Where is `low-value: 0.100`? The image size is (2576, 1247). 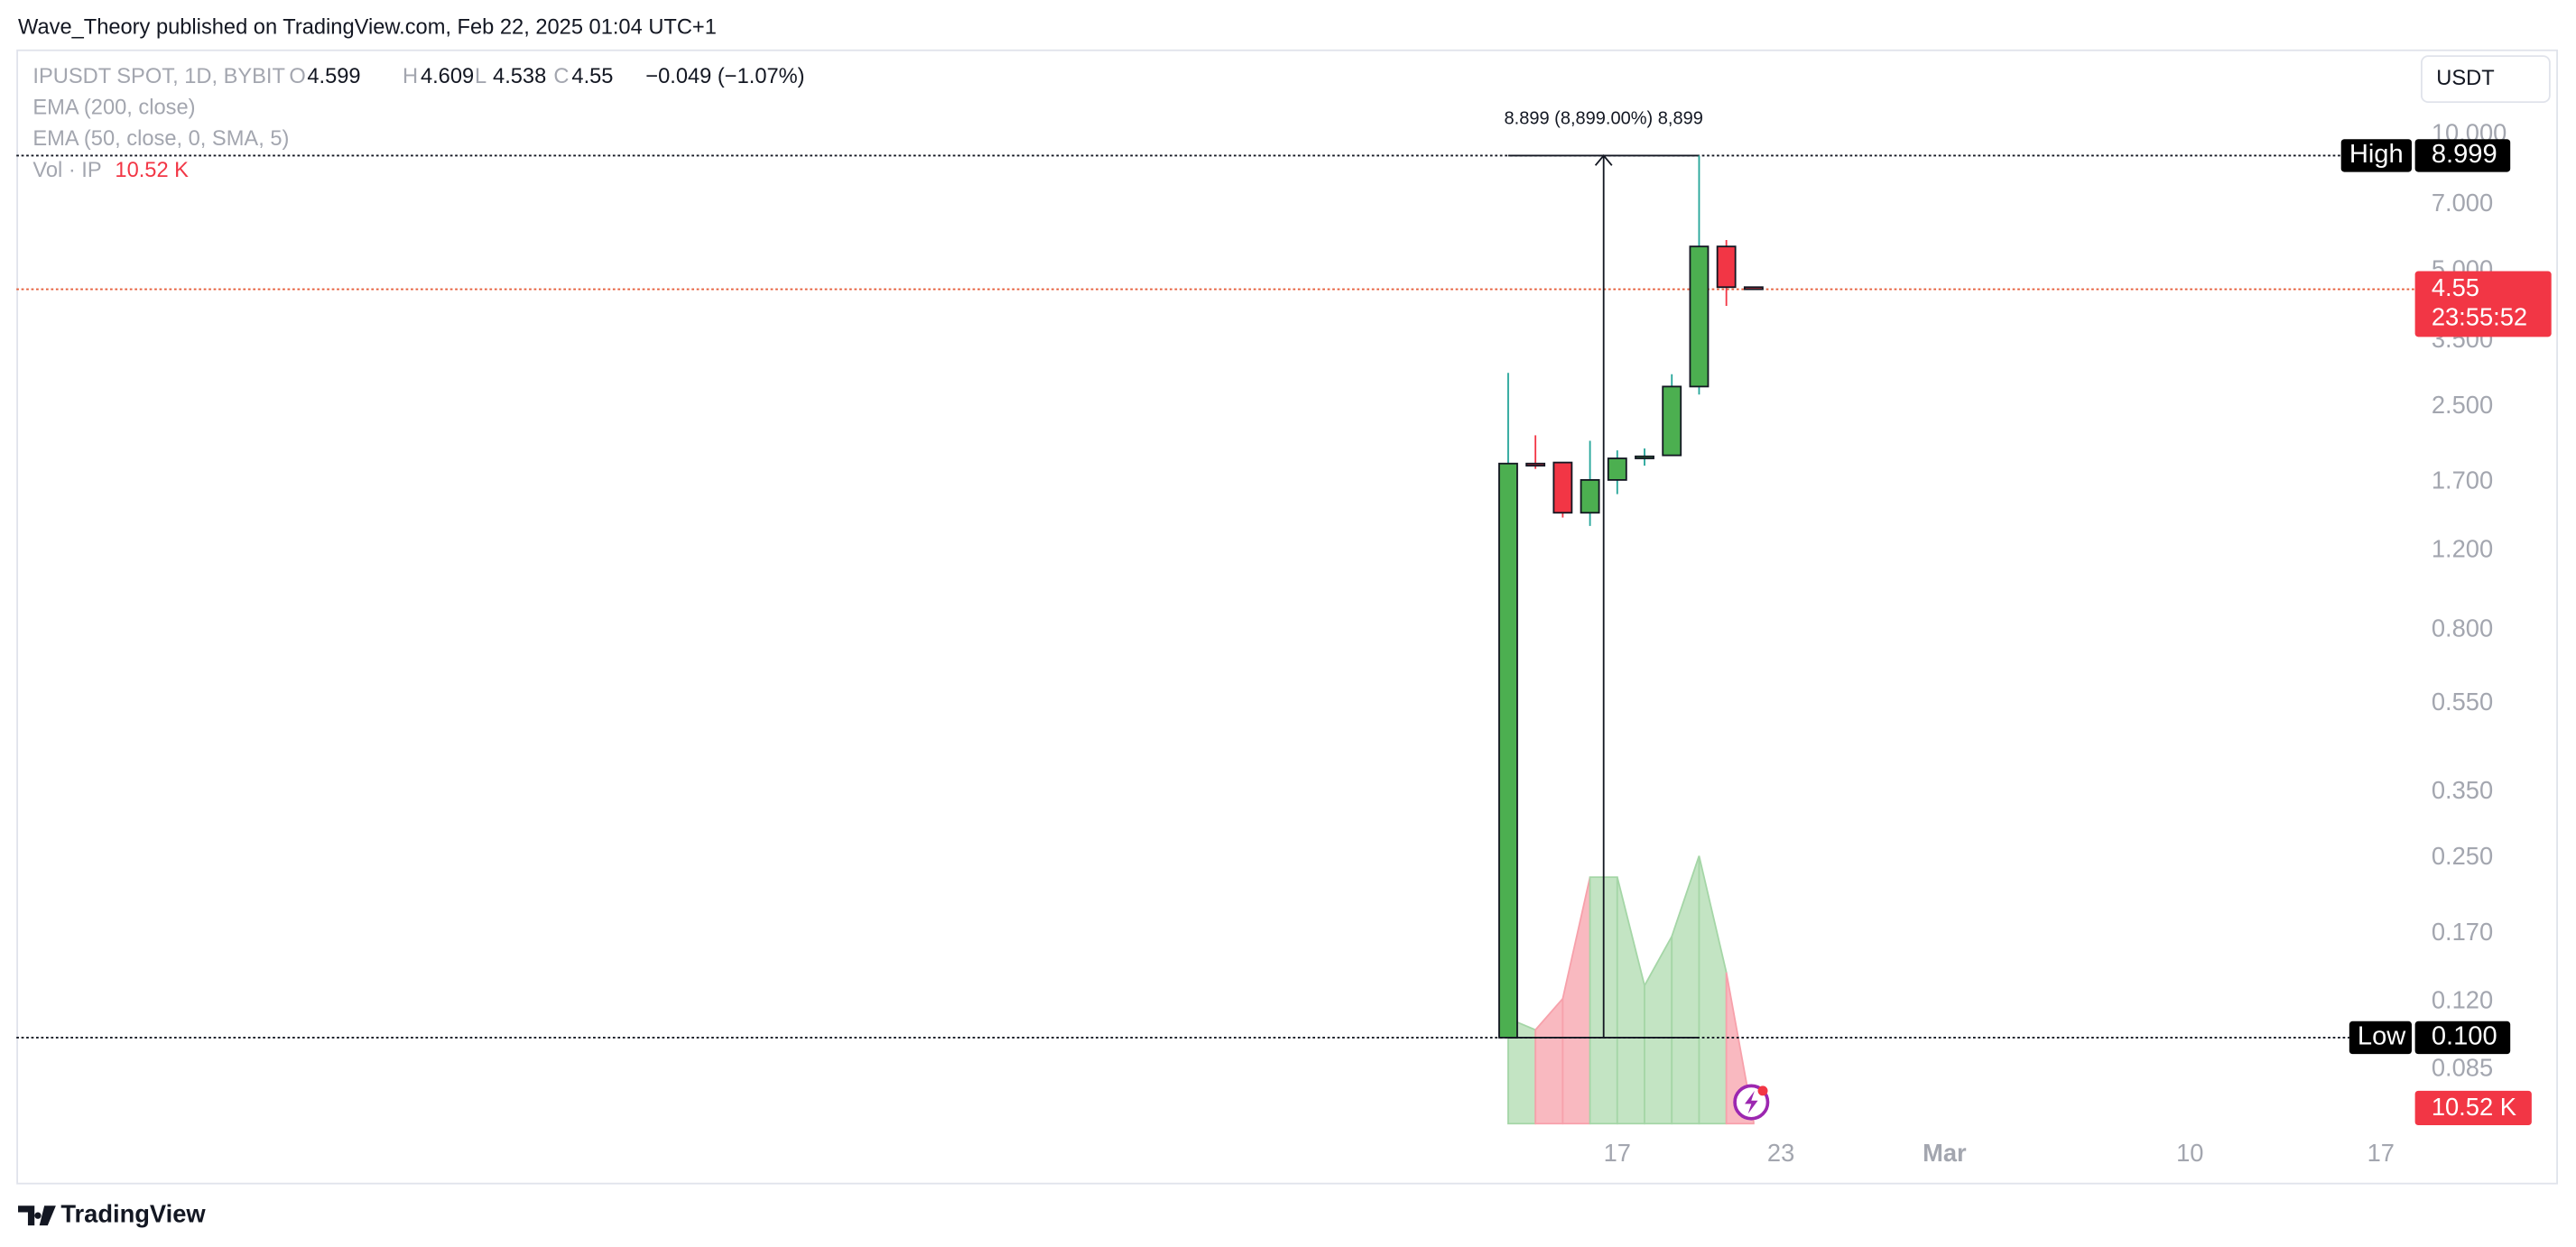
low-value: 0.100 is located at coordinates (2464, 1036).